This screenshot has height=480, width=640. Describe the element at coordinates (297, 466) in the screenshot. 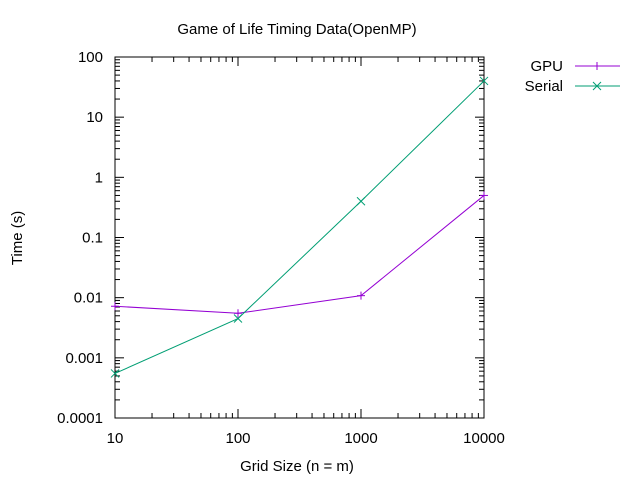

I see `x-axis-title: Grid Size (n = m)` at that location.